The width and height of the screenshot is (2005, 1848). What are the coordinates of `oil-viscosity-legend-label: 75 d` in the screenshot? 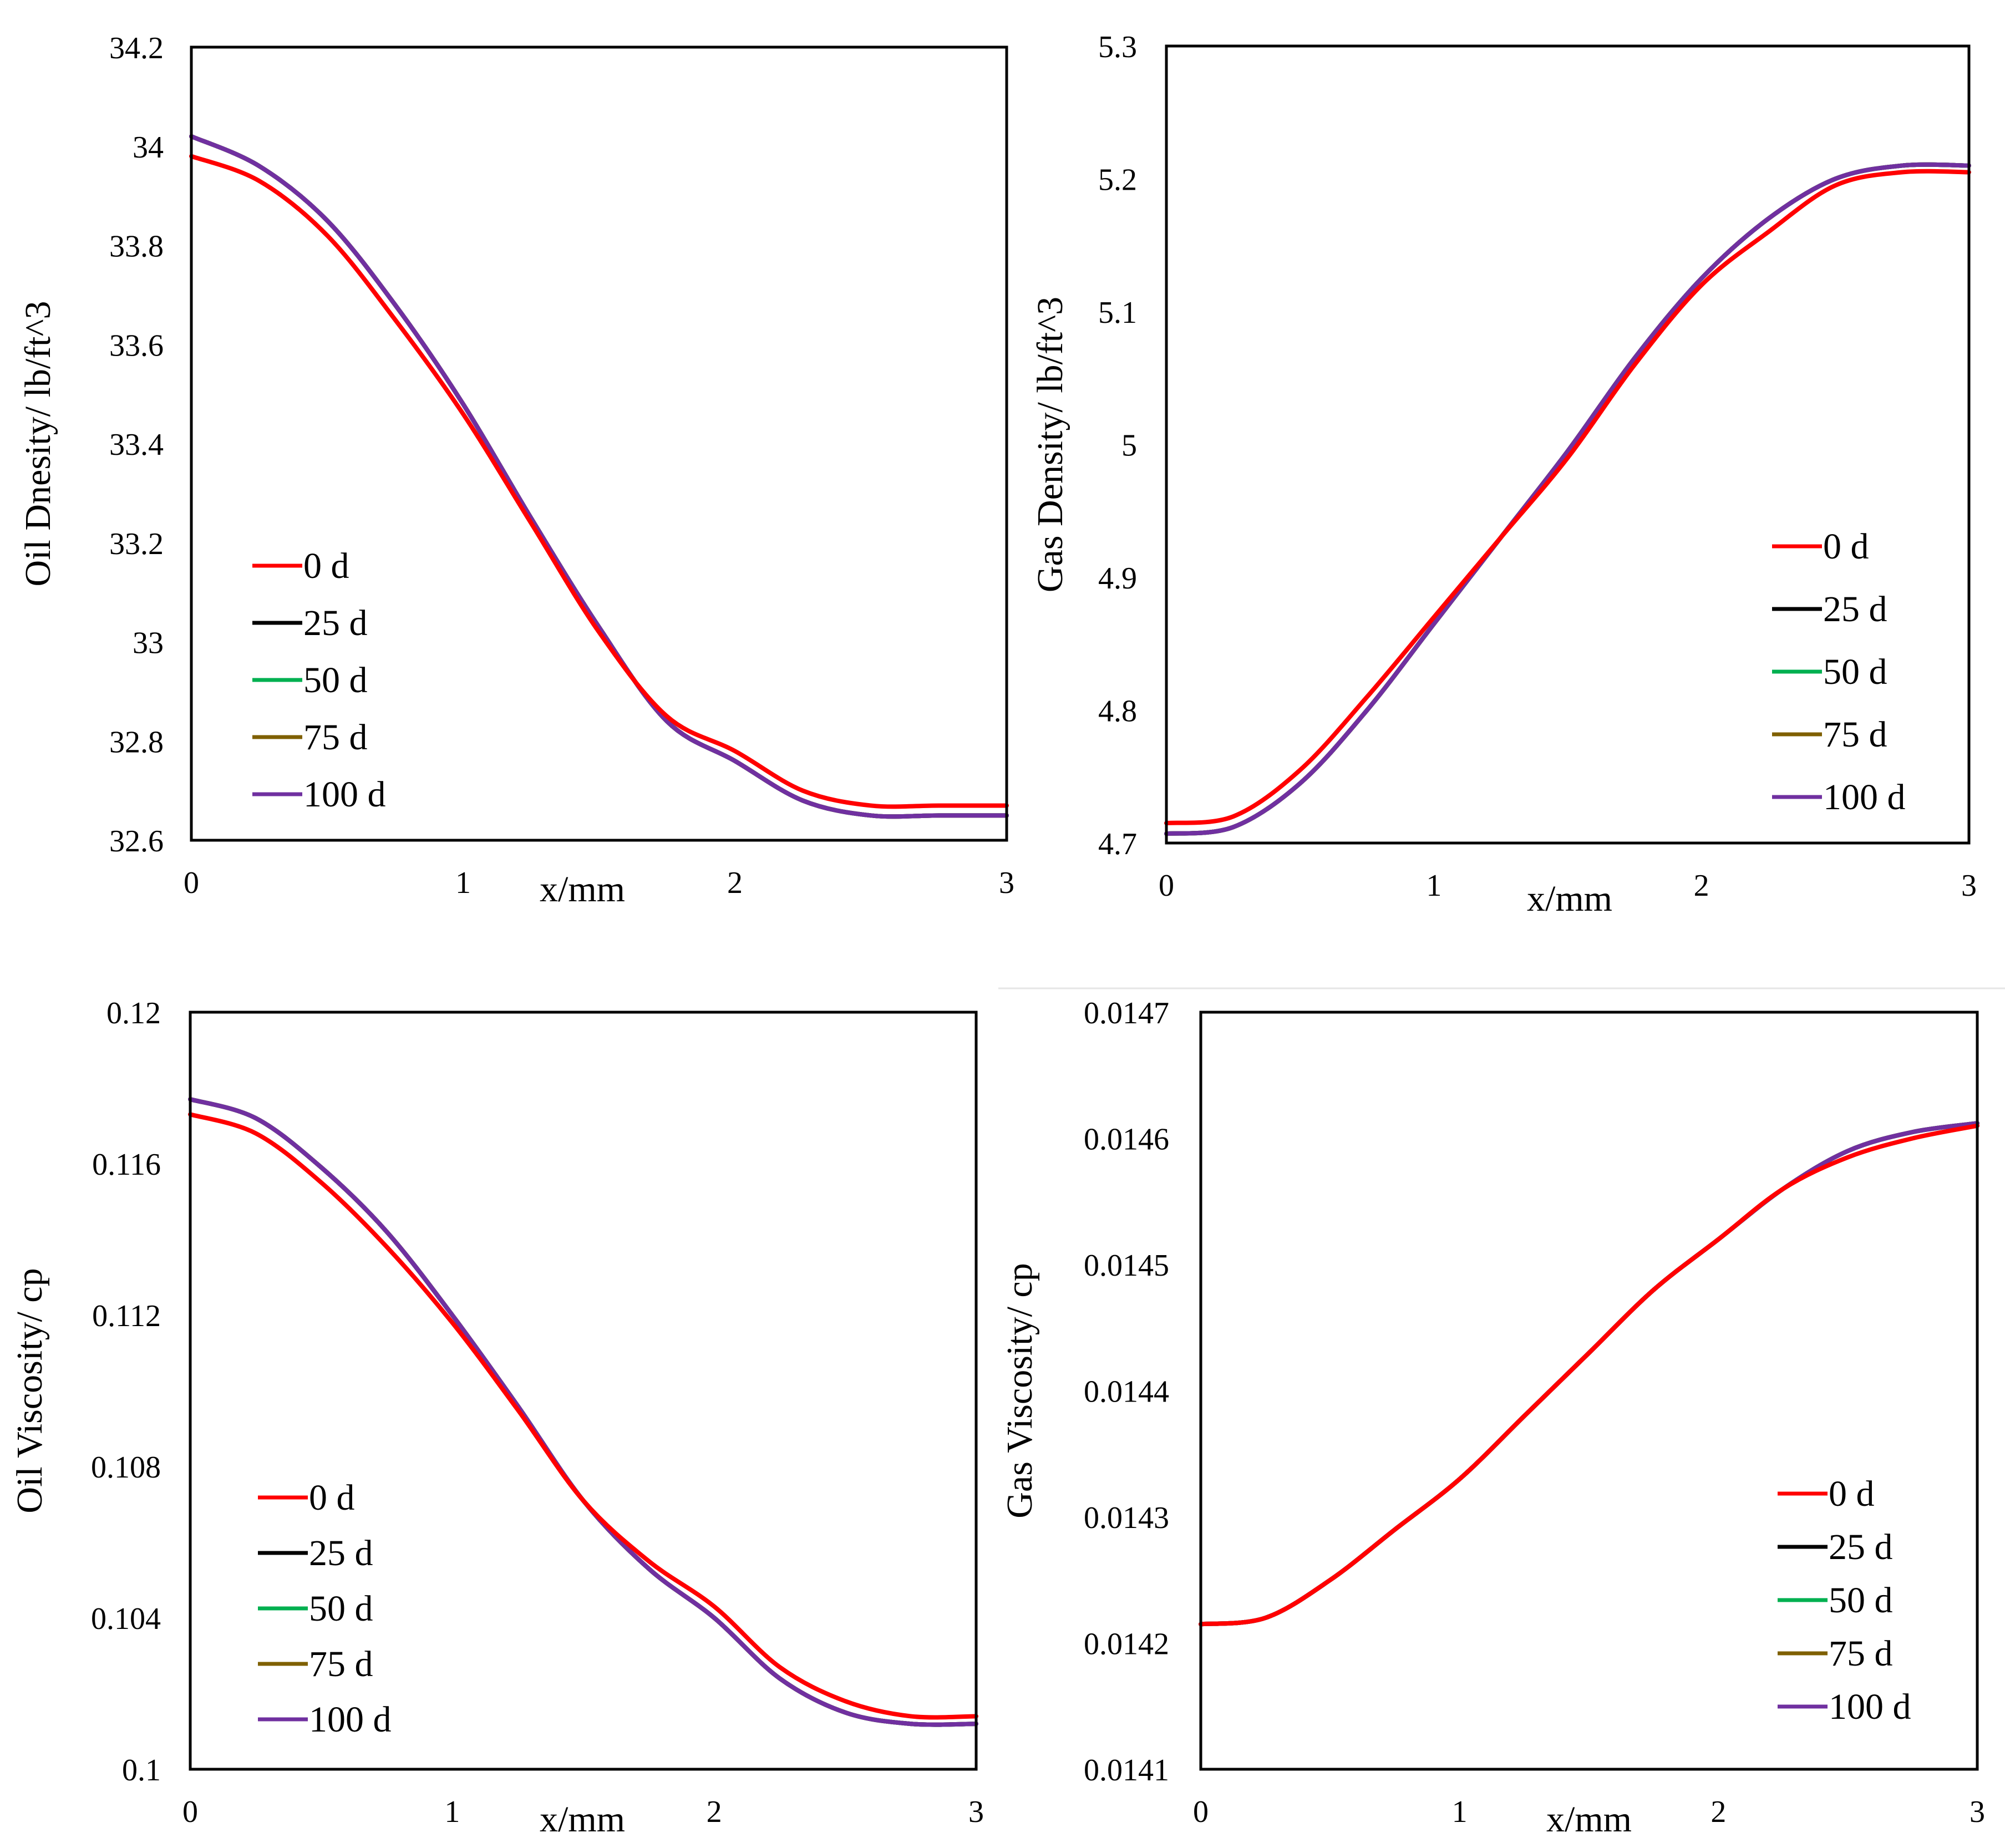 It's located at (341, 1664).